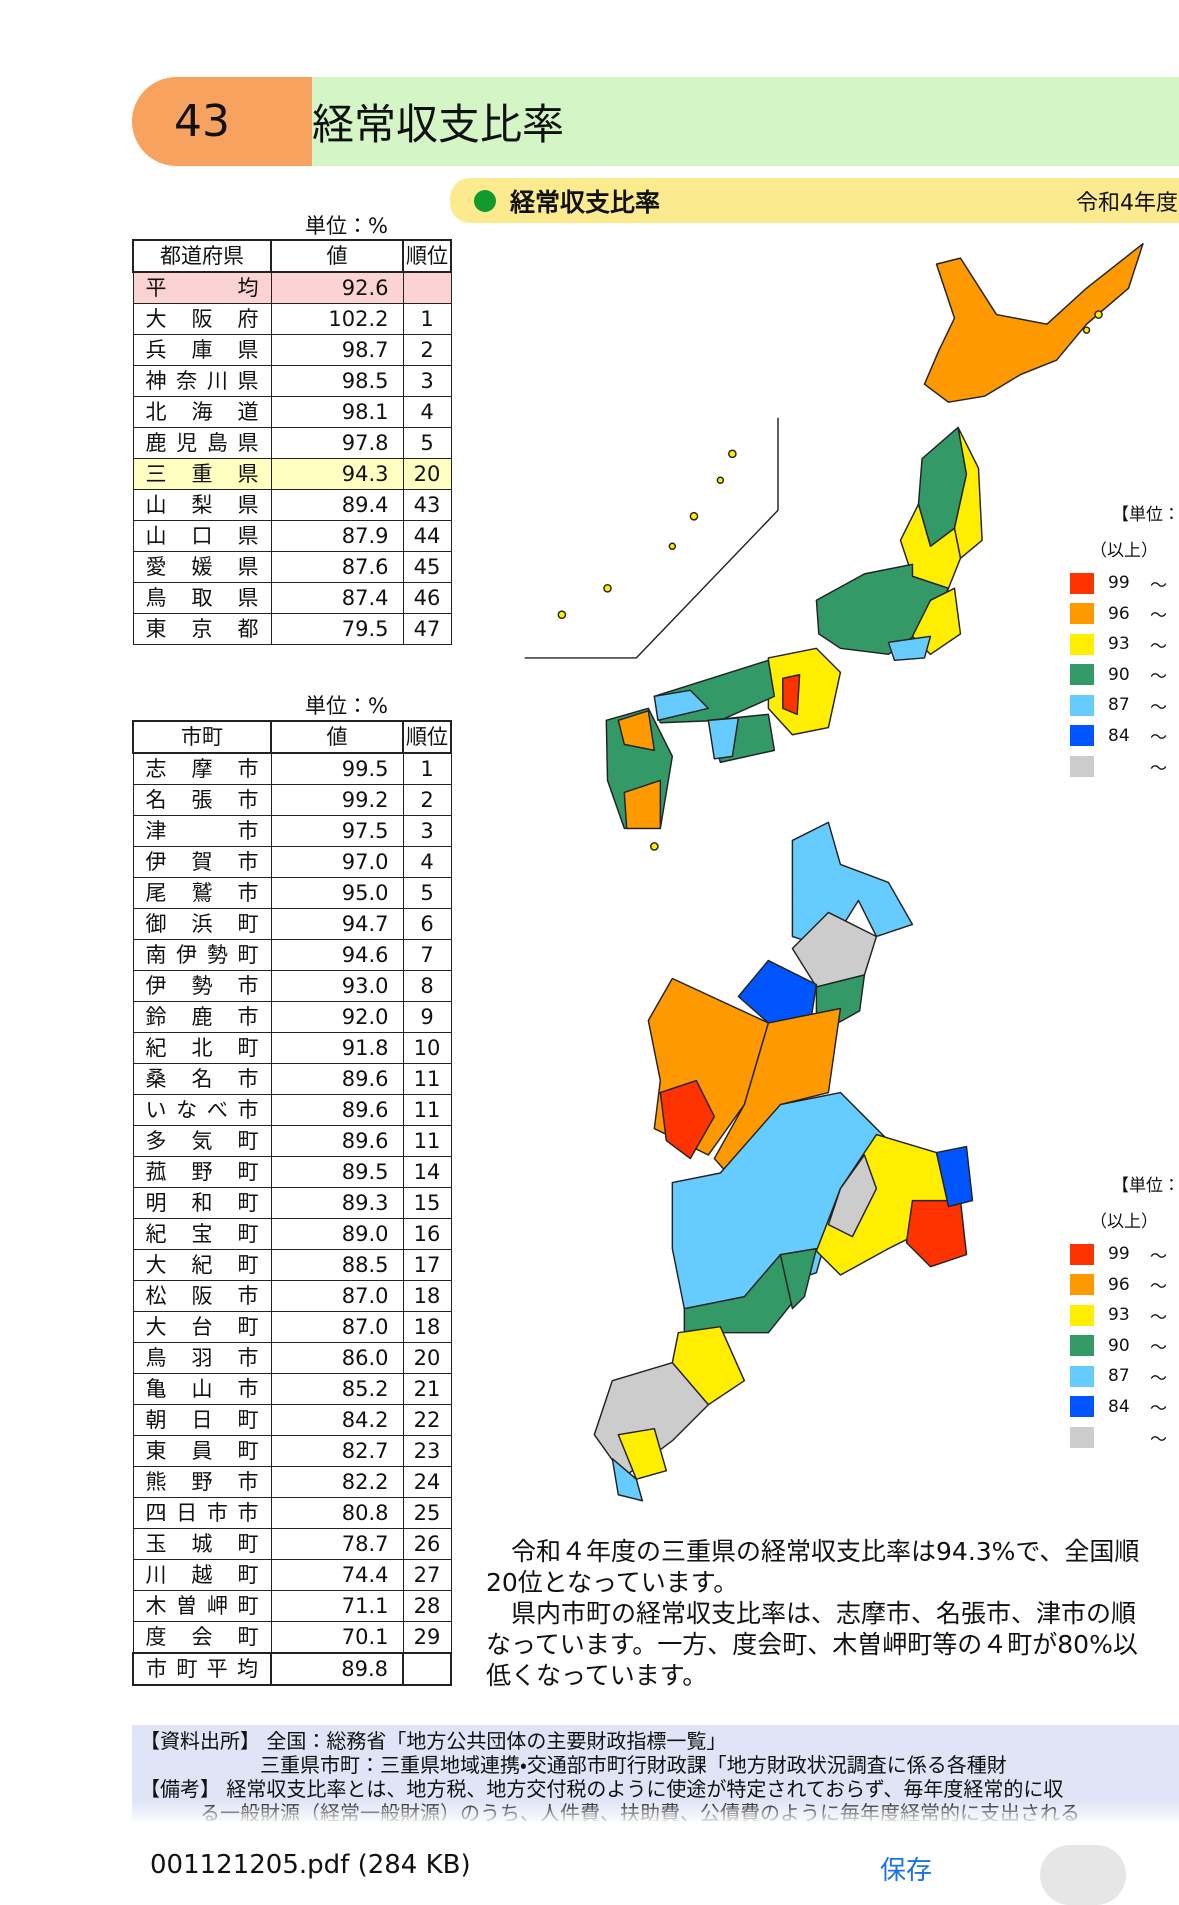 This screenshot has width=1179, height=1905. Describe the element at coordinates (202, 381) in the screenshot. I see `name-cell: 神奈川県` at that location.